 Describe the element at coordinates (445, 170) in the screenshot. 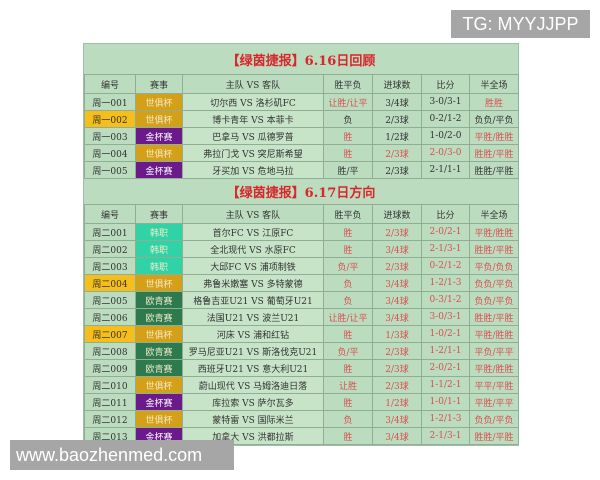

I see `score: 2-1/1-1` at that location.